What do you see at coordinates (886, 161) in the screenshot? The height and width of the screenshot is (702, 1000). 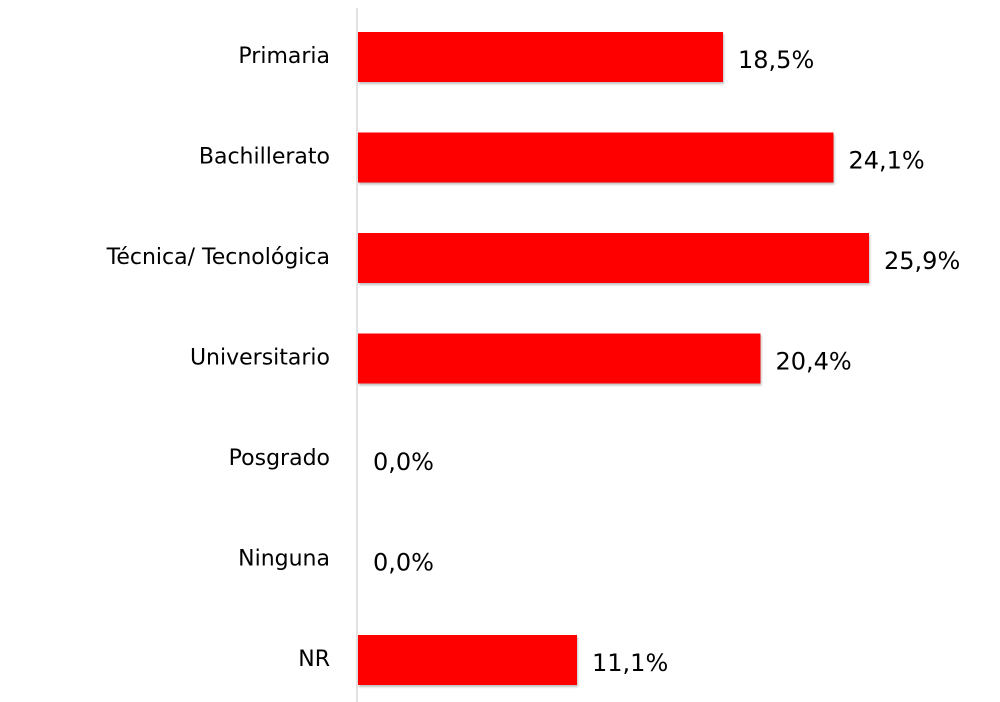 I see `value-label: 24,1%` at bounding box center [886, 161].